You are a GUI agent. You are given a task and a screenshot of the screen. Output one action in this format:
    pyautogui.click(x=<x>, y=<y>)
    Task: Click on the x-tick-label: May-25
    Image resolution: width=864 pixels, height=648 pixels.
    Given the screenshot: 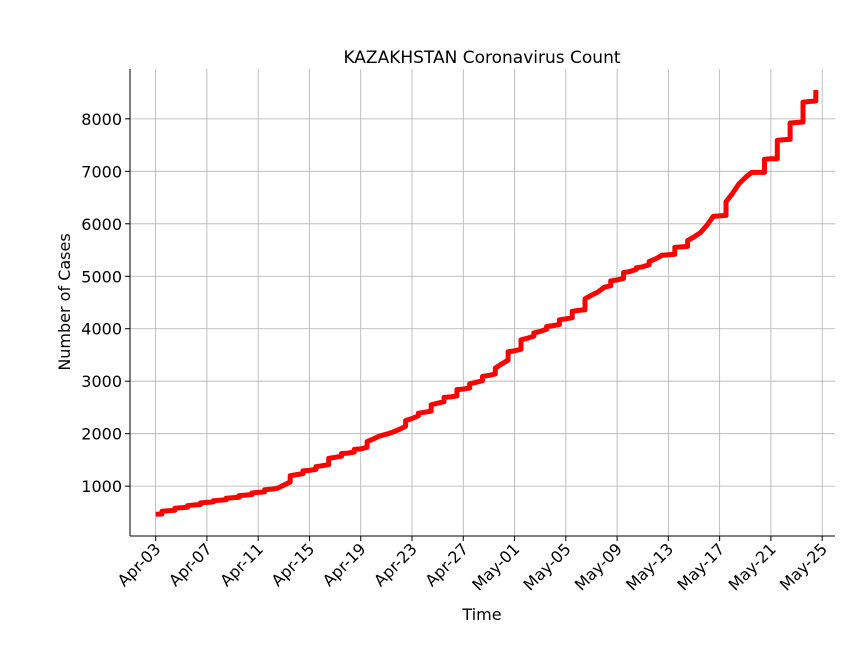 What is the action you would take?
    pyautogui.click(x=803, y=566)
    